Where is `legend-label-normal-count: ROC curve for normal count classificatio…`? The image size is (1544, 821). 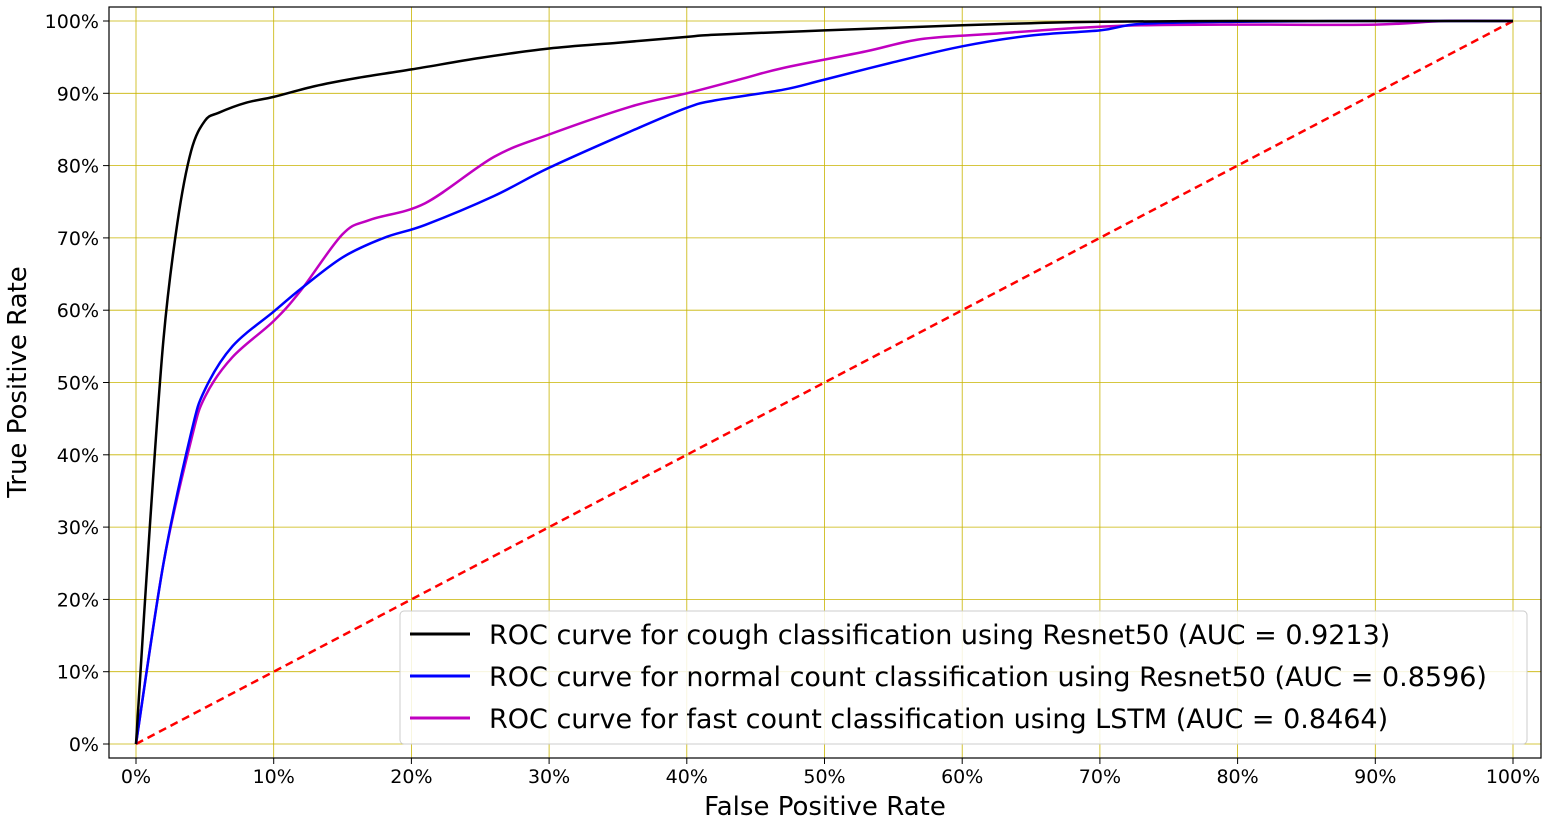
legend-label-normal-count: ROC curve for normal count classificatio… is located at coordinates (988, 677).